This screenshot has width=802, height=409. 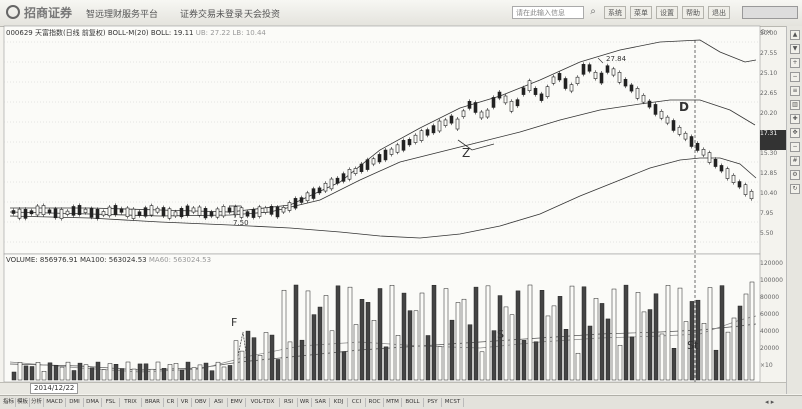 What do you see at coordinates (262, 15) in the screenshot?
I see `nav-item-investment: 天会投资` at bounding box center [262, 15].